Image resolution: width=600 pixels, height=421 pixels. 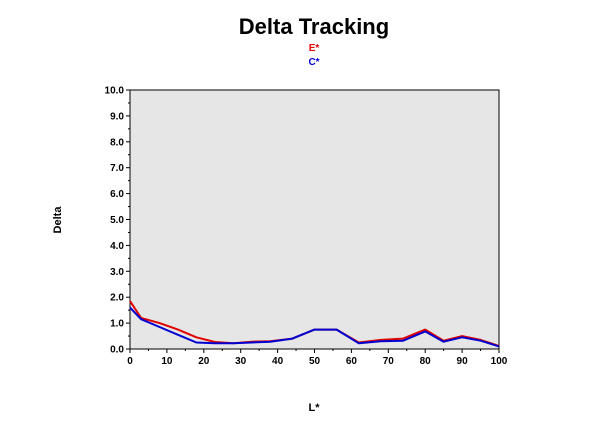 What do you see at coordinates (315, 408) in the screenshot?
I see `x-axis-label: L*` at bounding box center [315, 408].